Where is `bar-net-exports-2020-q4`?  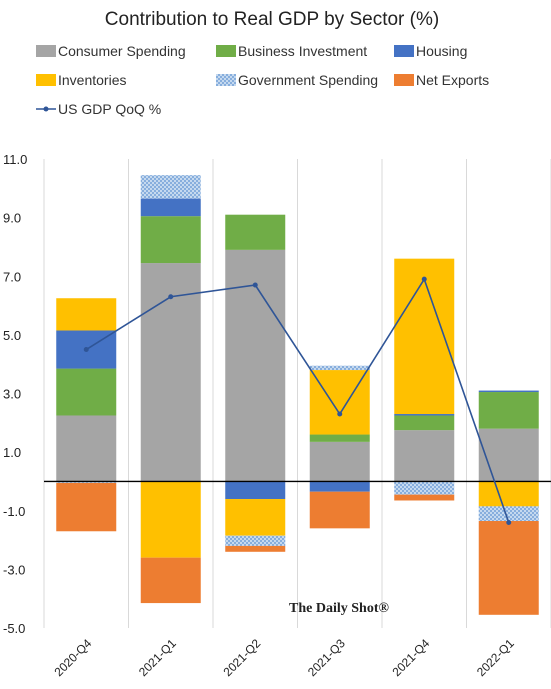 bar-net-exports-2020-q4 is located at coordinates (86, 507).